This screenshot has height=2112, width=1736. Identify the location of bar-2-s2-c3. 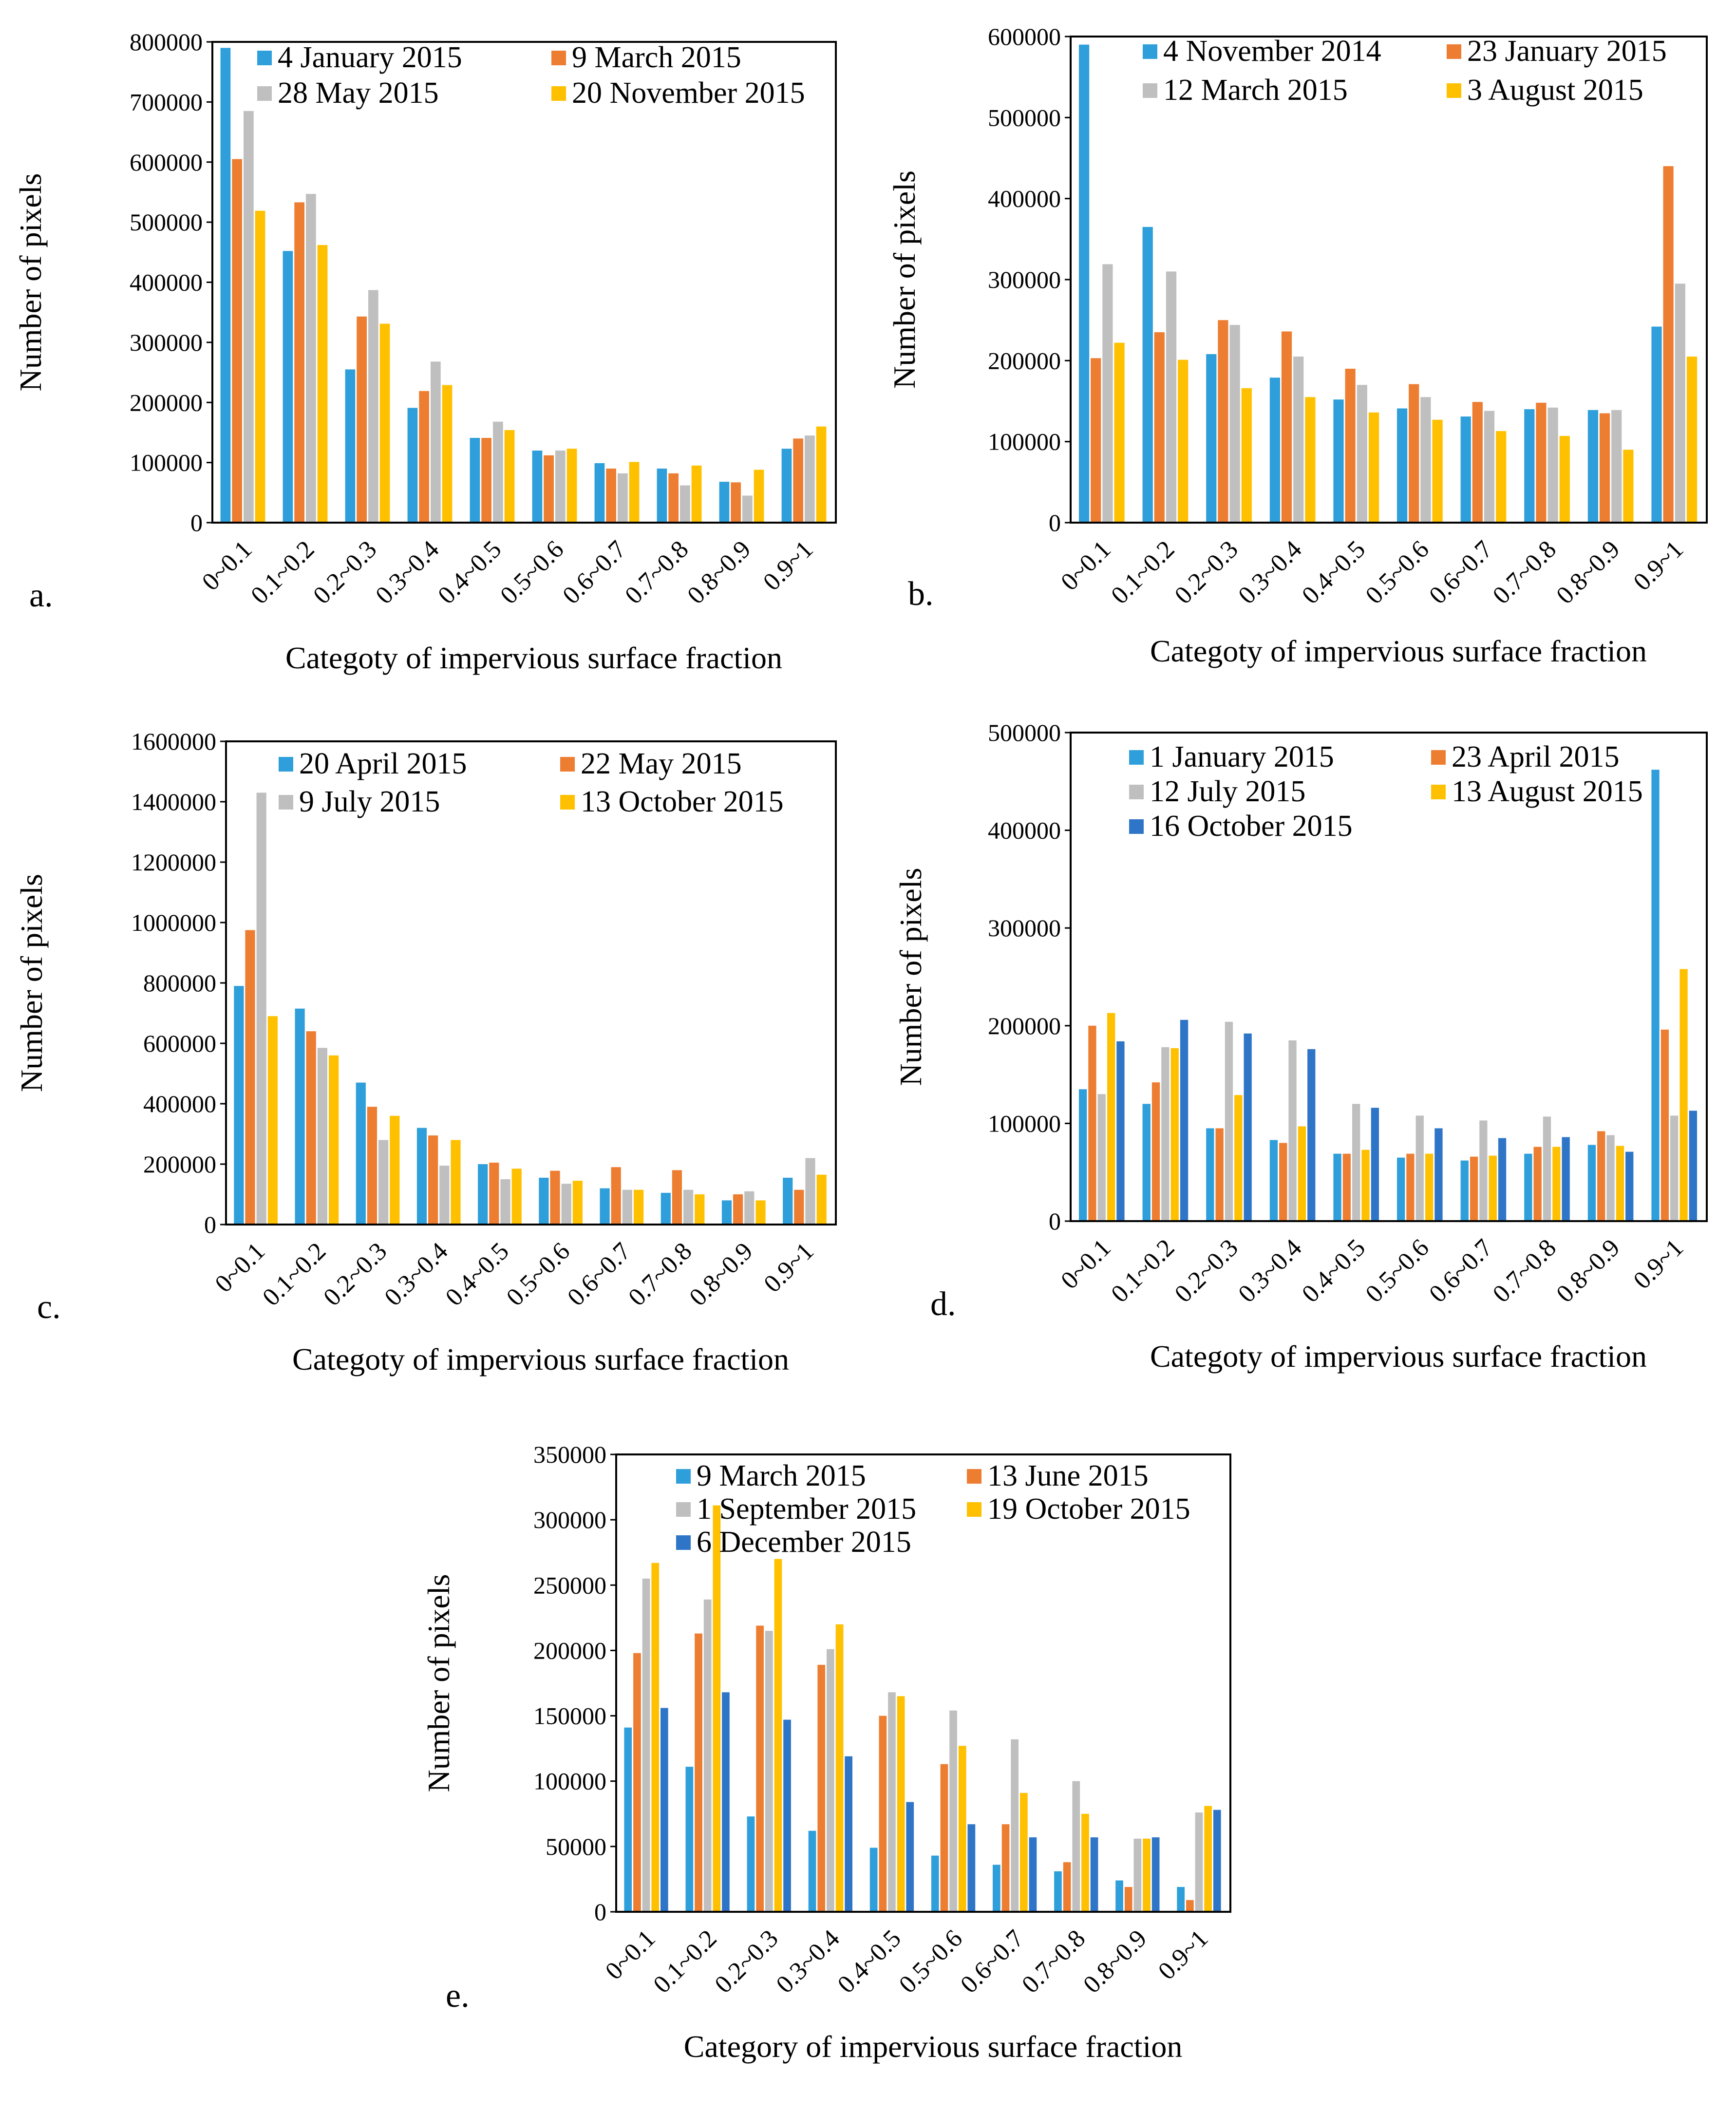
(444, 1196).